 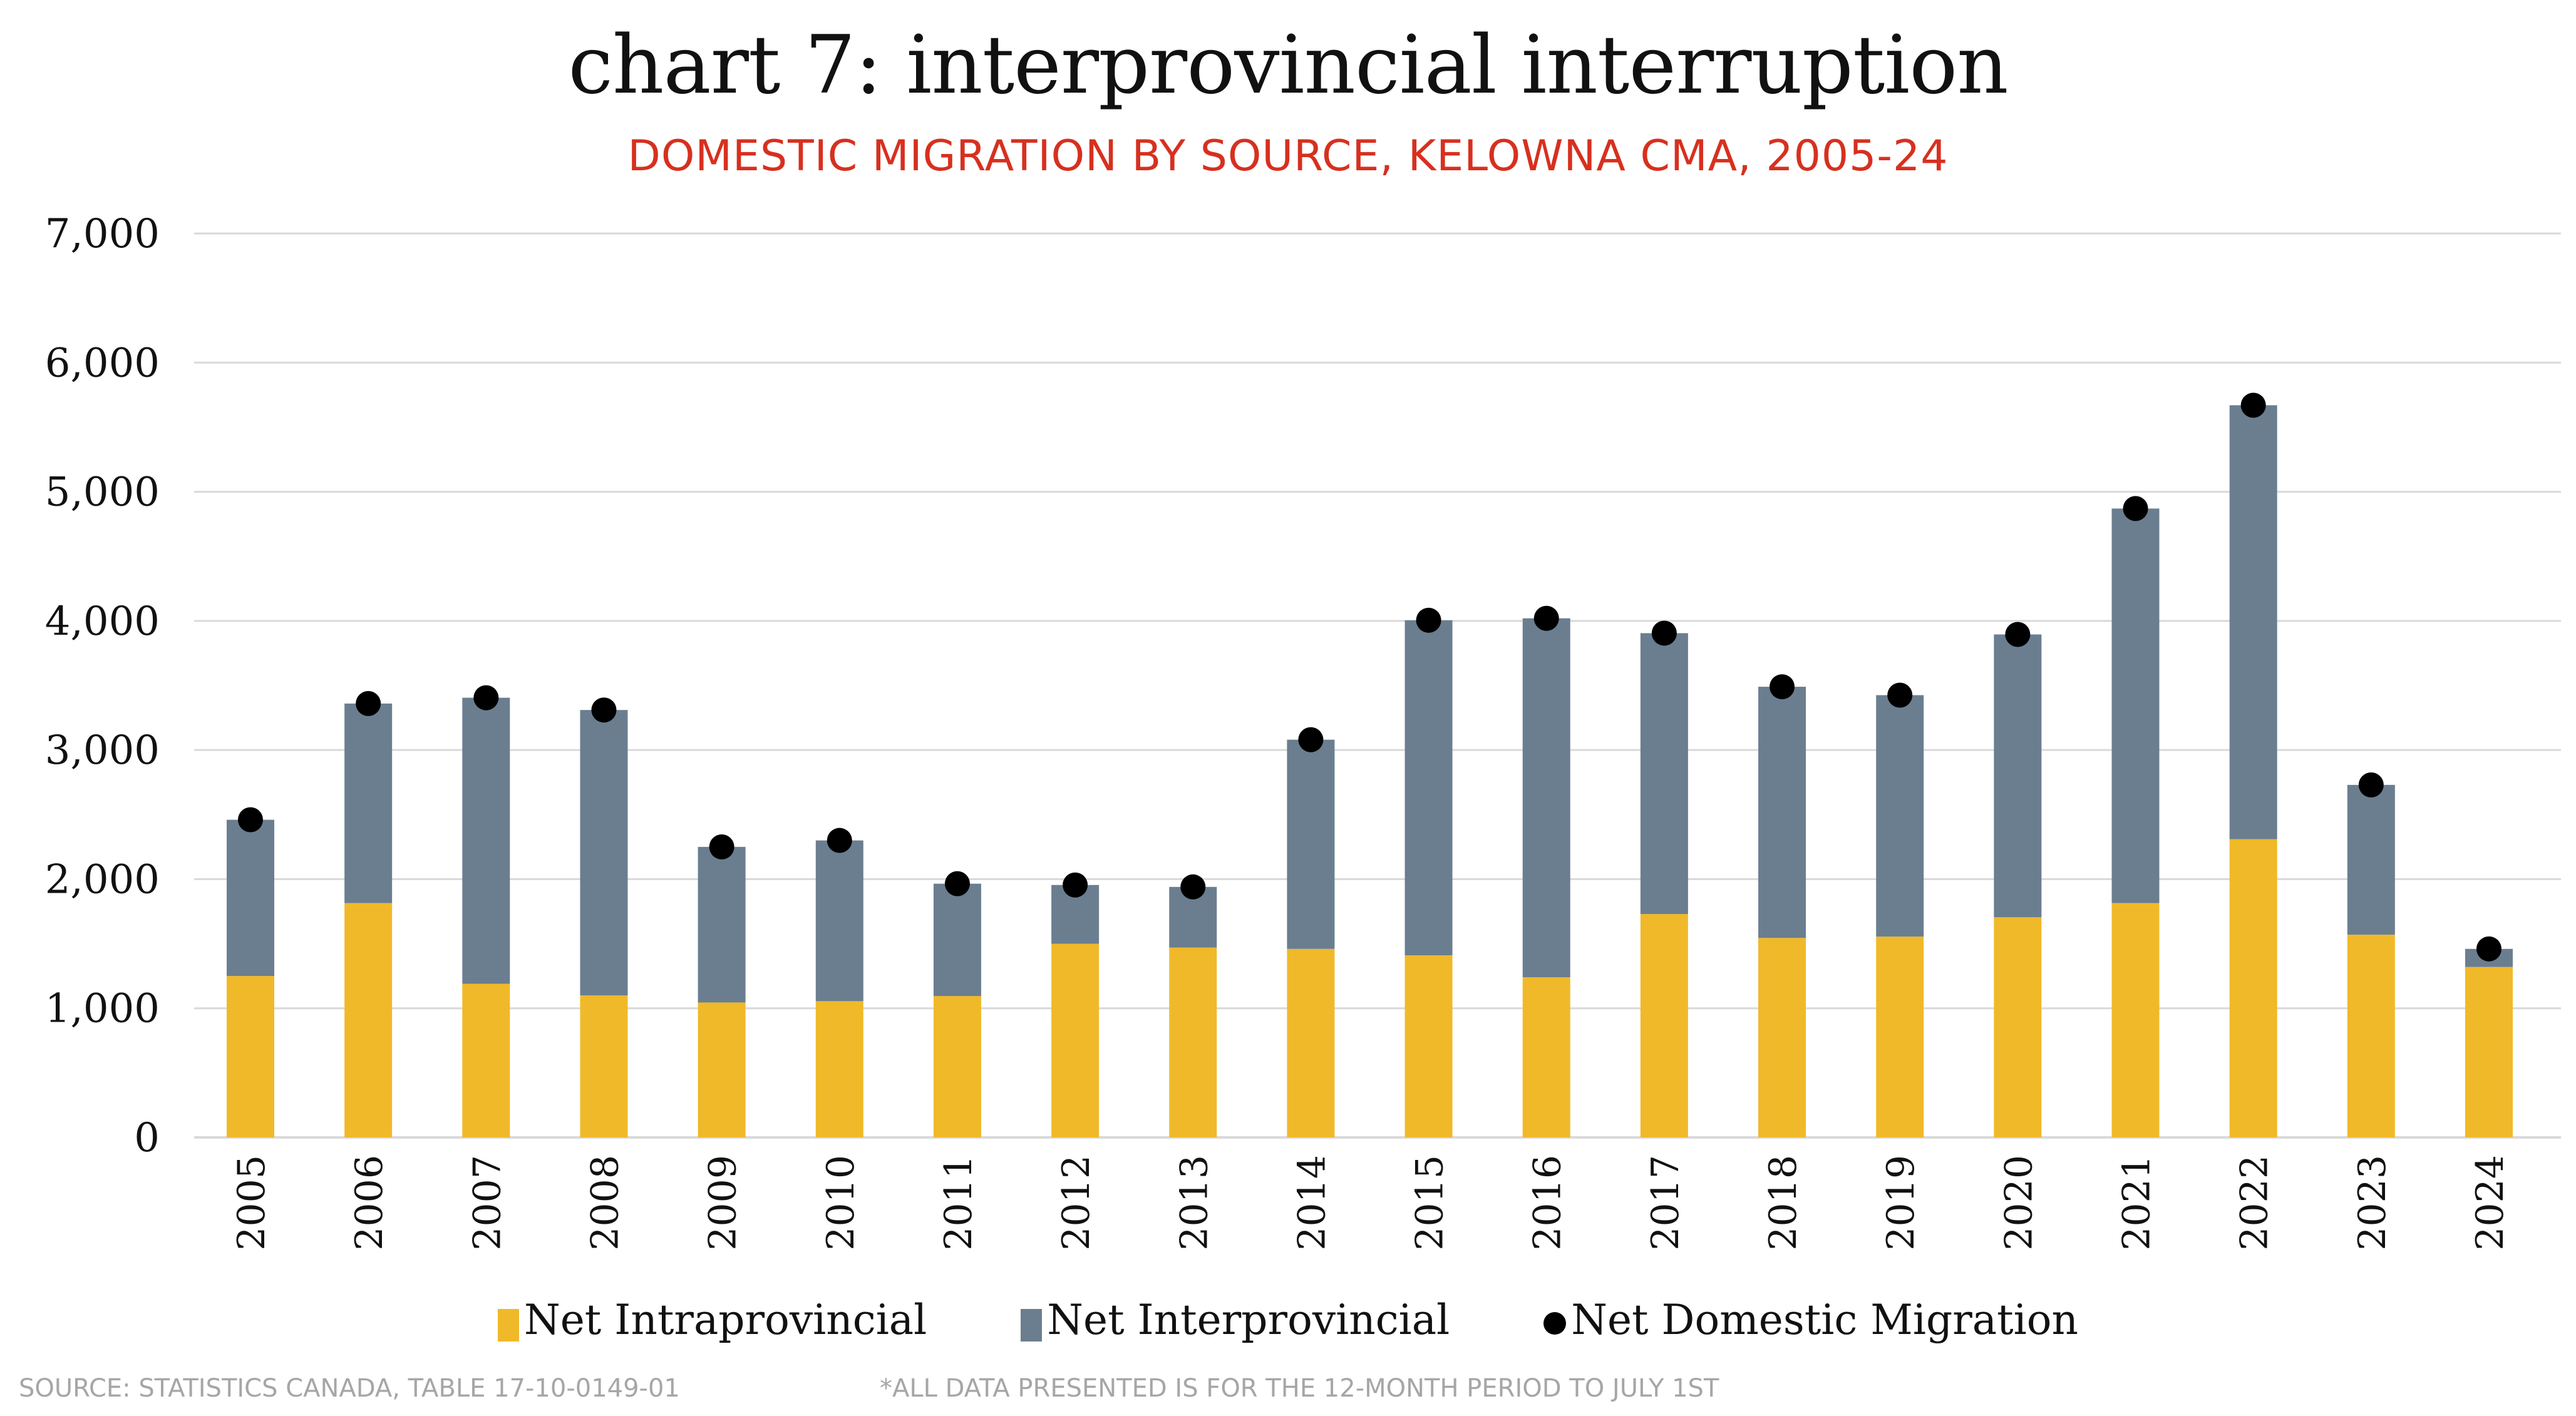 What do you see at coordinates (725, 1320) in the screenshot?
I see `legend-label-intraprovincial: Net Intraprovincial` at bounding box center [725, 1320].